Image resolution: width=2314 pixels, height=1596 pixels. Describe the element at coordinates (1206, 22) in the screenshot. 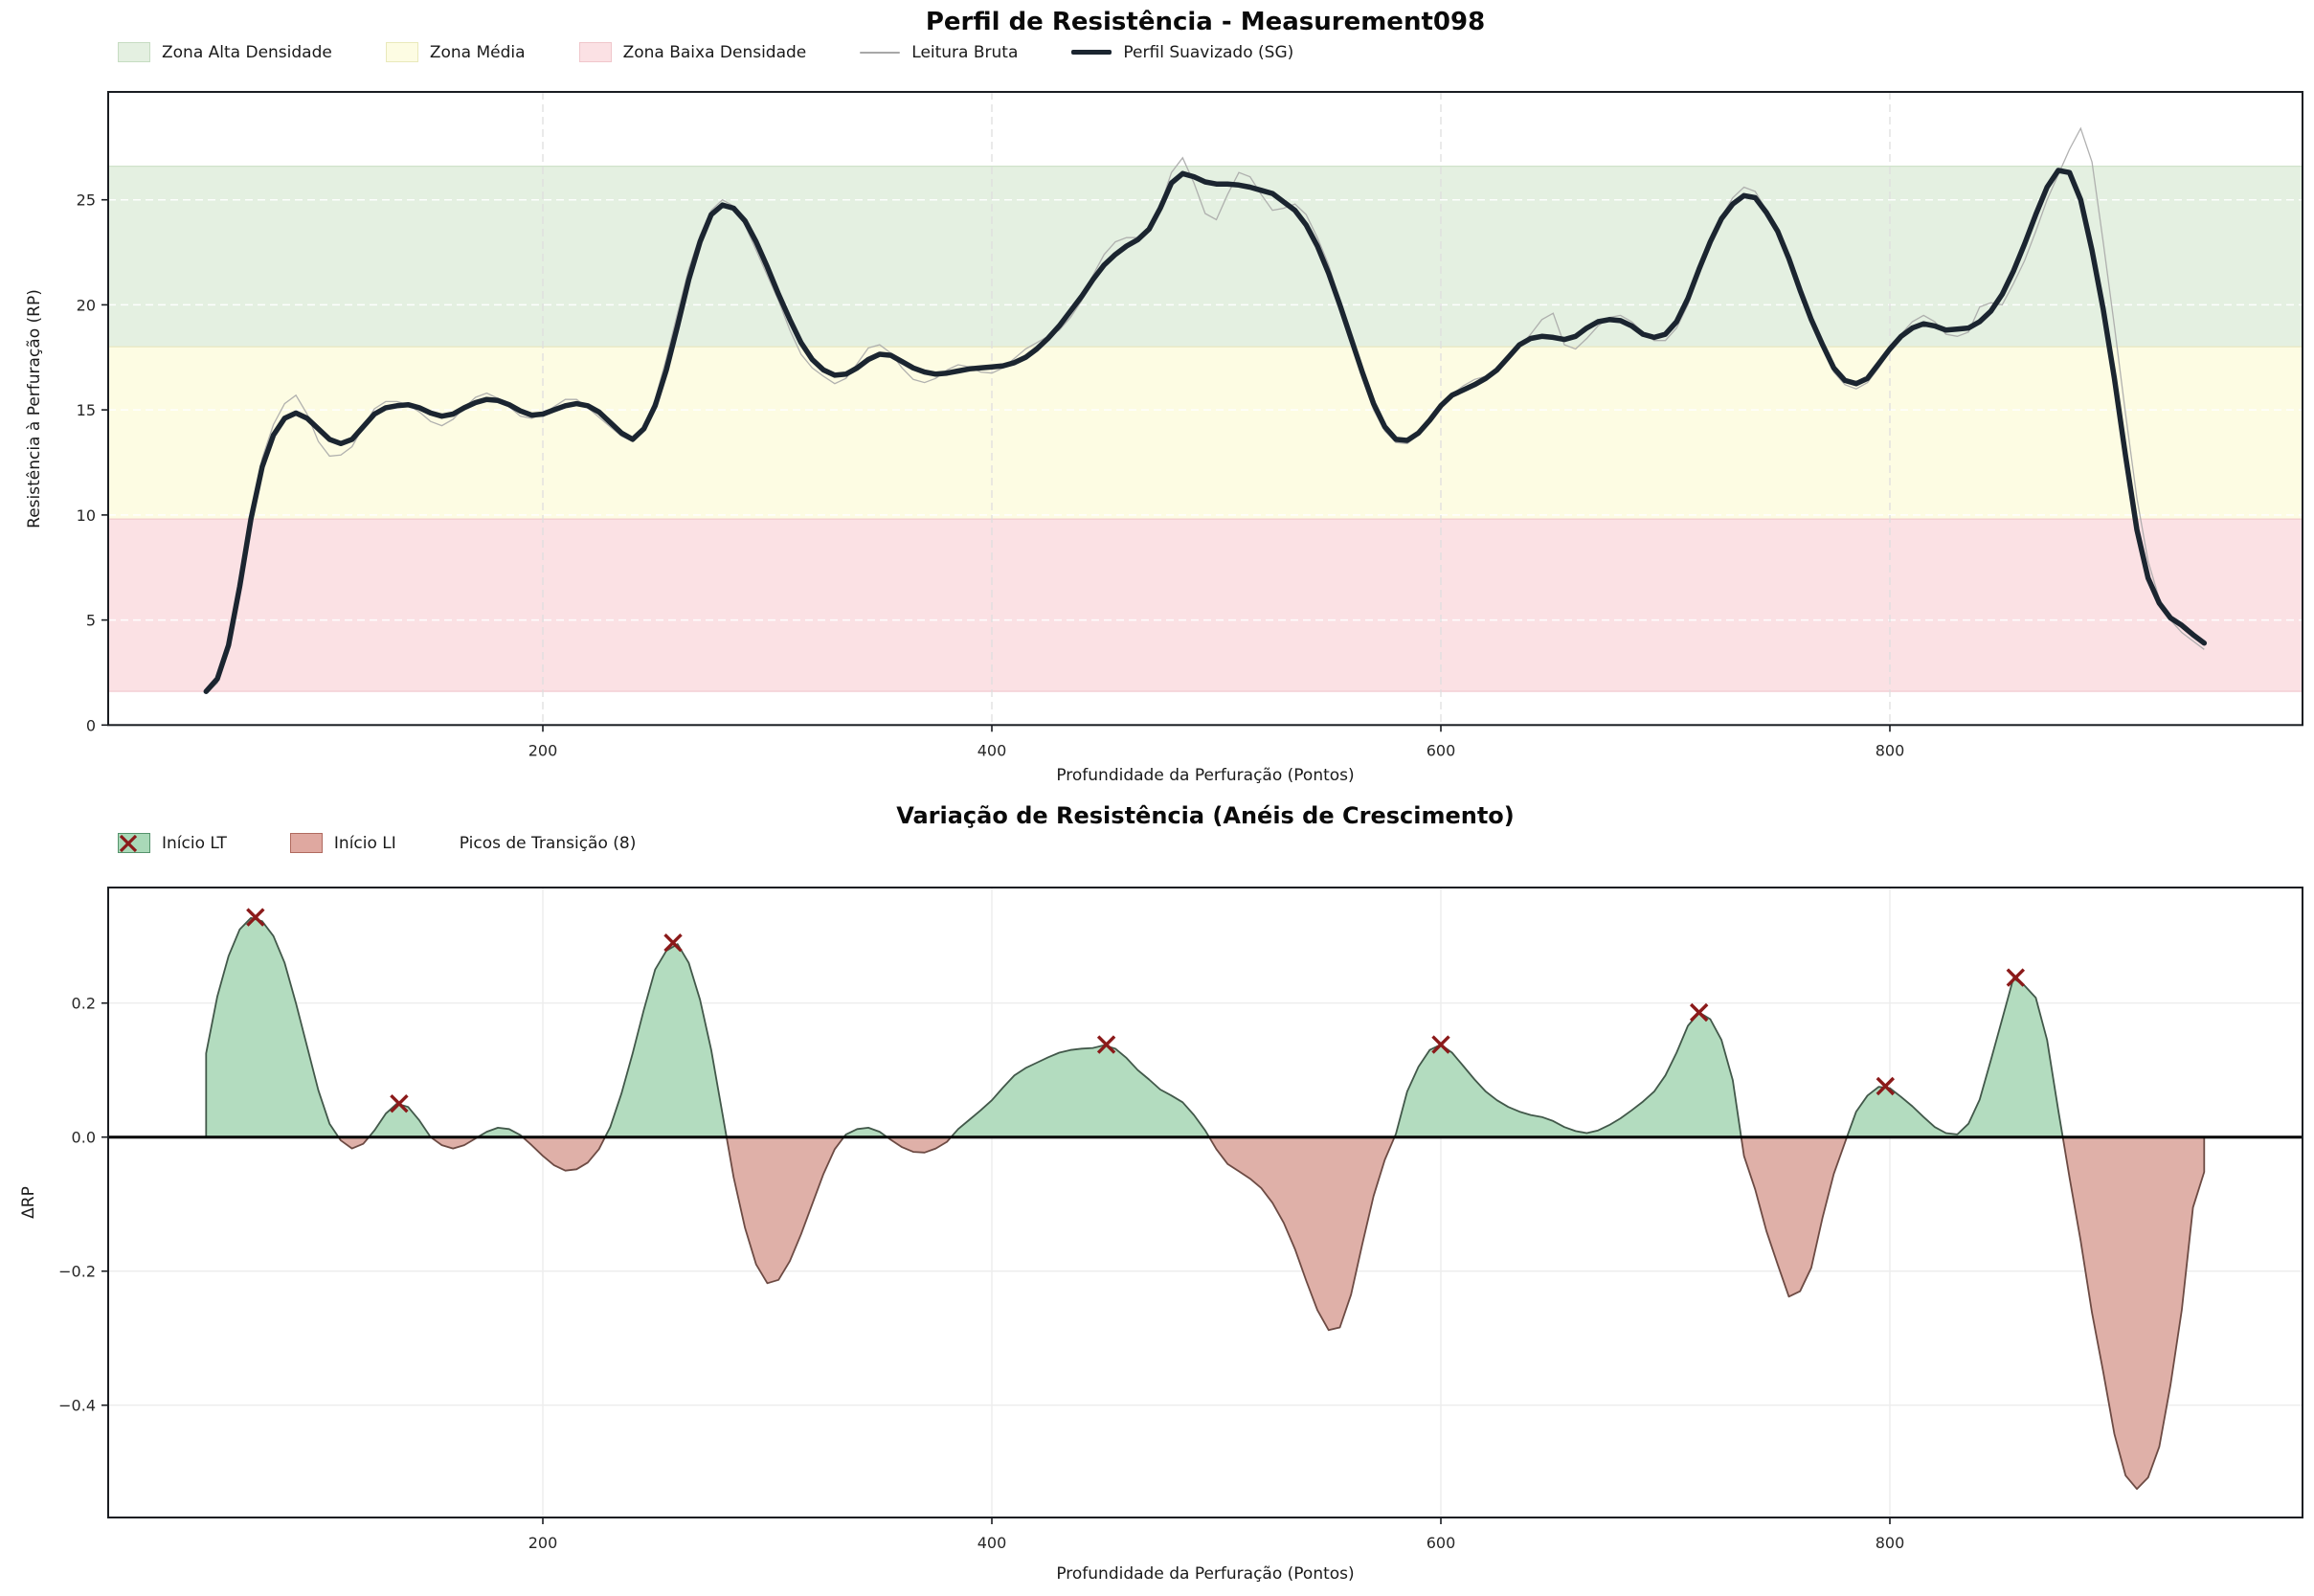

I see `chart1-title: Perfil de Resistência - Measurement098` at that location.